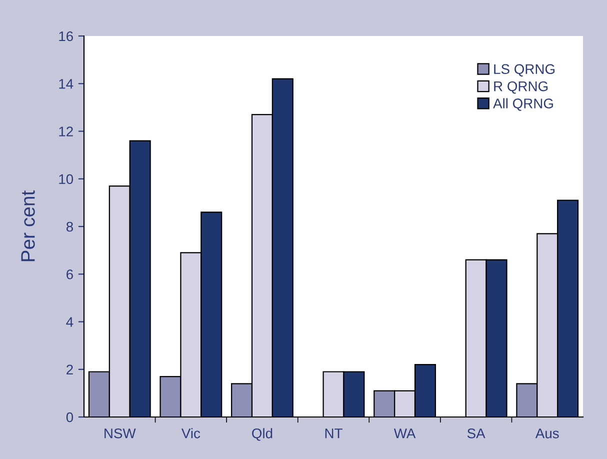 This screenshot has width=607, height=459. Describe the element at coordinates (333, 433) in the screenshot. I see `x-tick-label: NT` at that location.